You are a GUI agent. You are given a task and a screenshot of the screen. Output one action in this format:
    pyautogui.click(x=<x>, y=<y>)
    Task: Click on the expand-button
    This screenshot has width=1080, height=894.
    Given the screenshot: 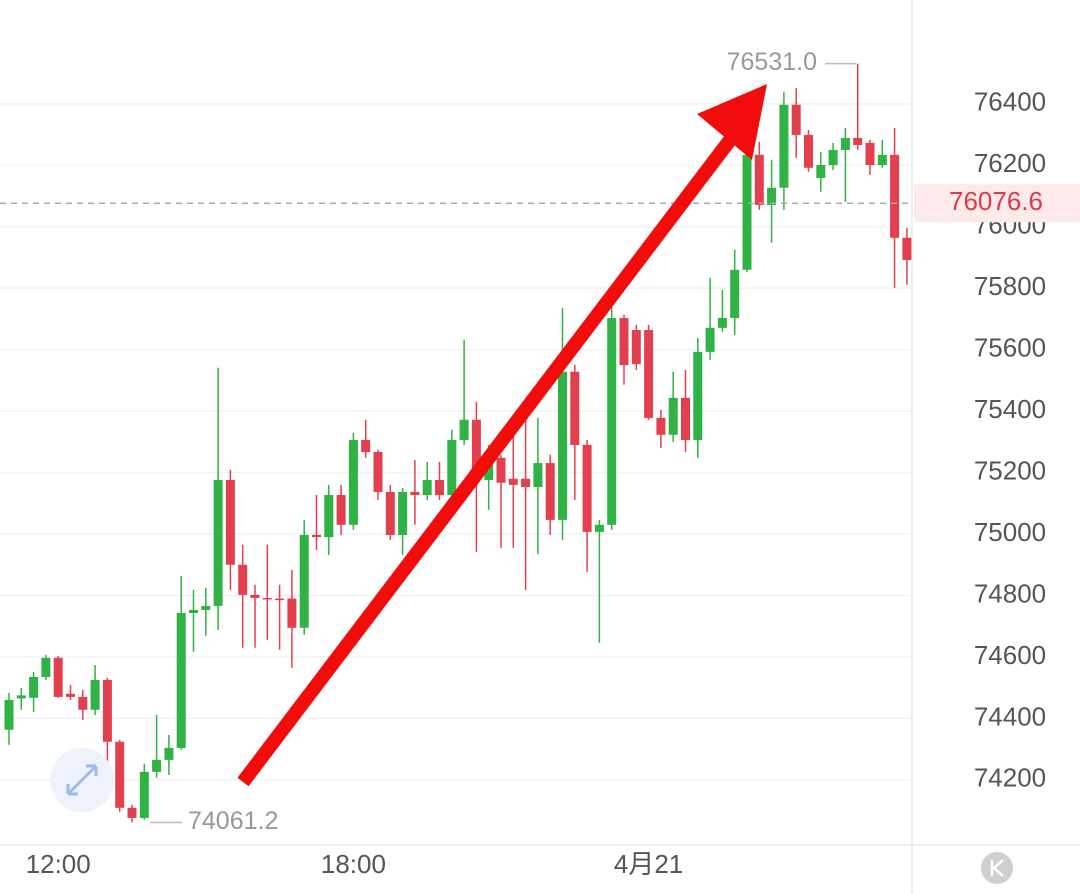 What is the action you would take?
    pyautogui.click(x=82, y=780)
    